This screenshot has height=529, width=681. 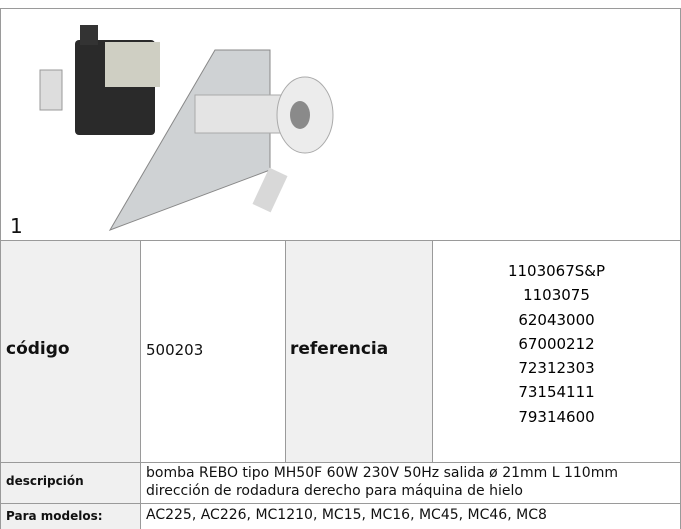 What do you see at coordinates (556, 271) in the screenshot?
I see `reference: 1103067S&P` at bounding box center [556, 271].